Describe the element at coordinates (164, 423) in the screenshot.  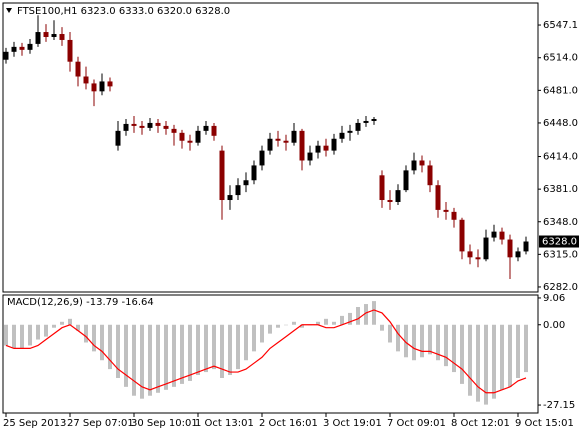
I see `x-tick-label: 30 Sep 10:01` at that location.